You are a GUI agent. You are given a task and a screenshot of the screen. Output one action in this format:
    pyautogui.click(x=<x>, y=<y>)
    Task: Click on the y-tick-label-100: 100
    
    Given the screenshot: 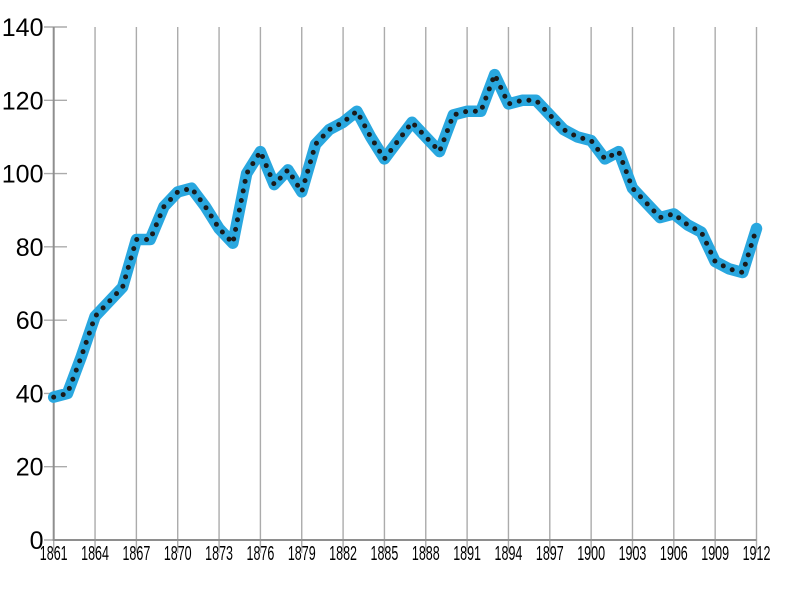 What is the action you would take?
    pyautogui.click(x=23, y=175)
    